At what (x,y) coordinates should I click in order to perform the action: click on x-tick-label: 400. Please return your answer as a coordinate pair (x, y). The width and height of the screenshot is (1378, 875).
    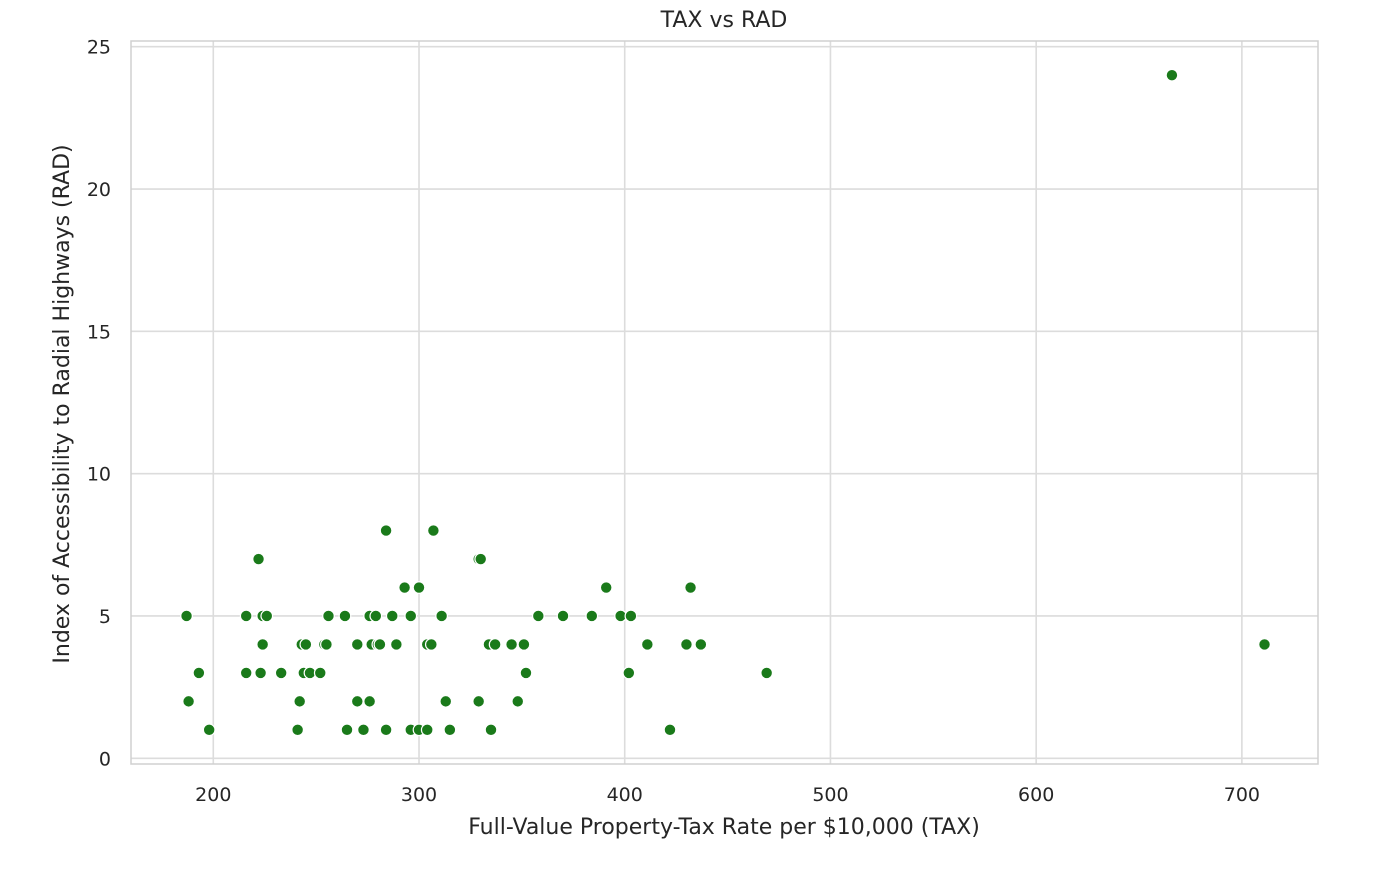
    Looking at the image, I should click on (625, 795).